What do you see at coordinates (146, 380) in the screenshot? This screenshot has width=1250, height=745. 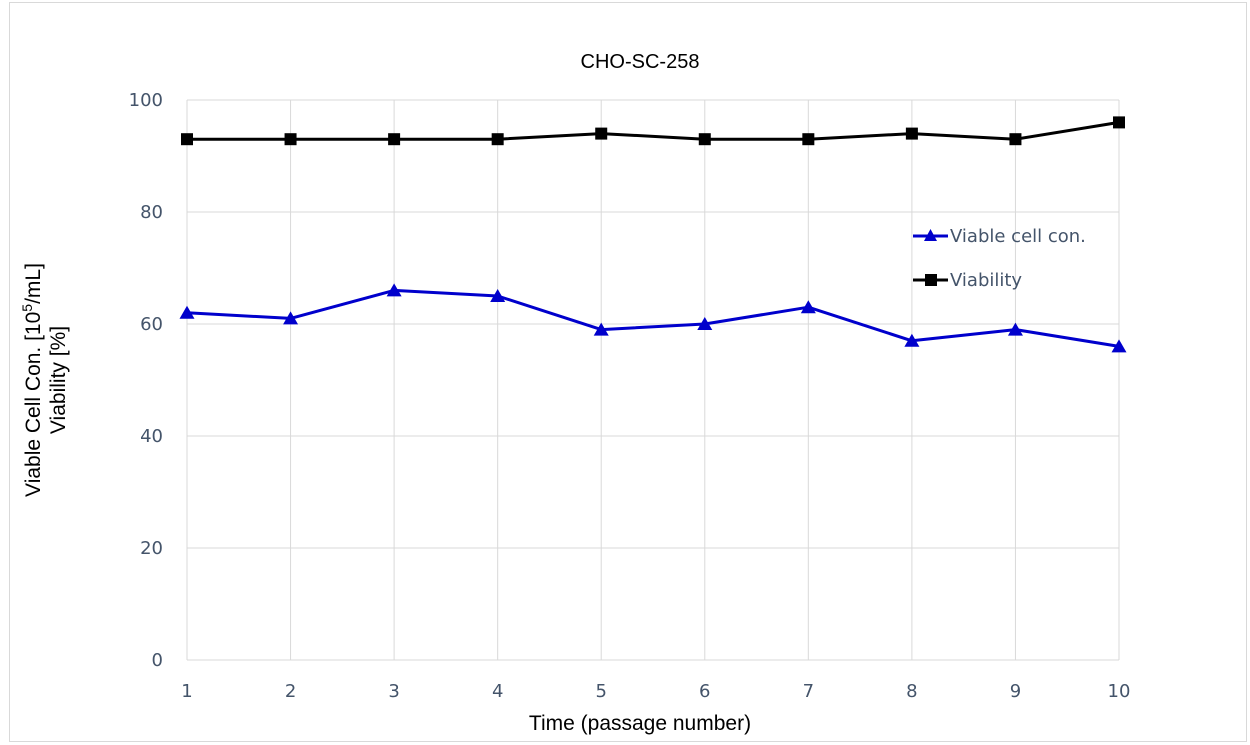 I see `y-tick-labels: 0 20 40 60 80 100` at bounding box center [146, 380].